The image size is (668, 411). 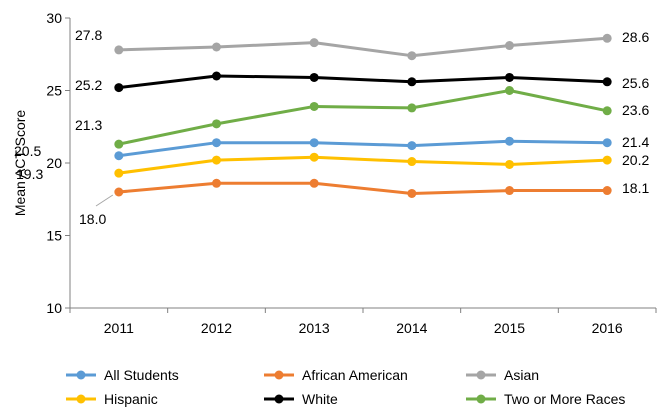 I want to click on legend-item: White, so click(x=301, y=399).